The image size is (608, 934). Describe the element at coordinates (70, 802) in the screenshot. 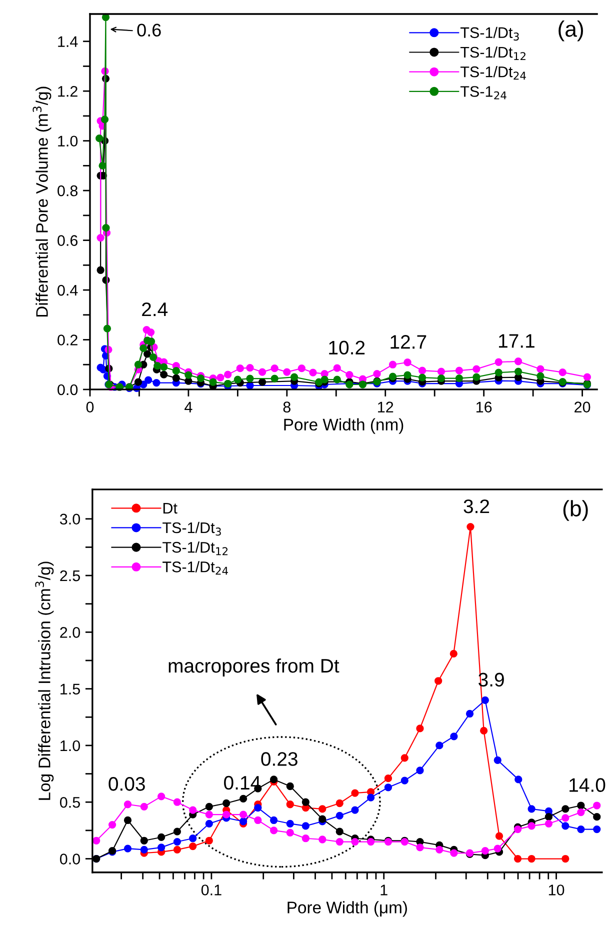

I see `y-tick-label: 0.5` at that location.